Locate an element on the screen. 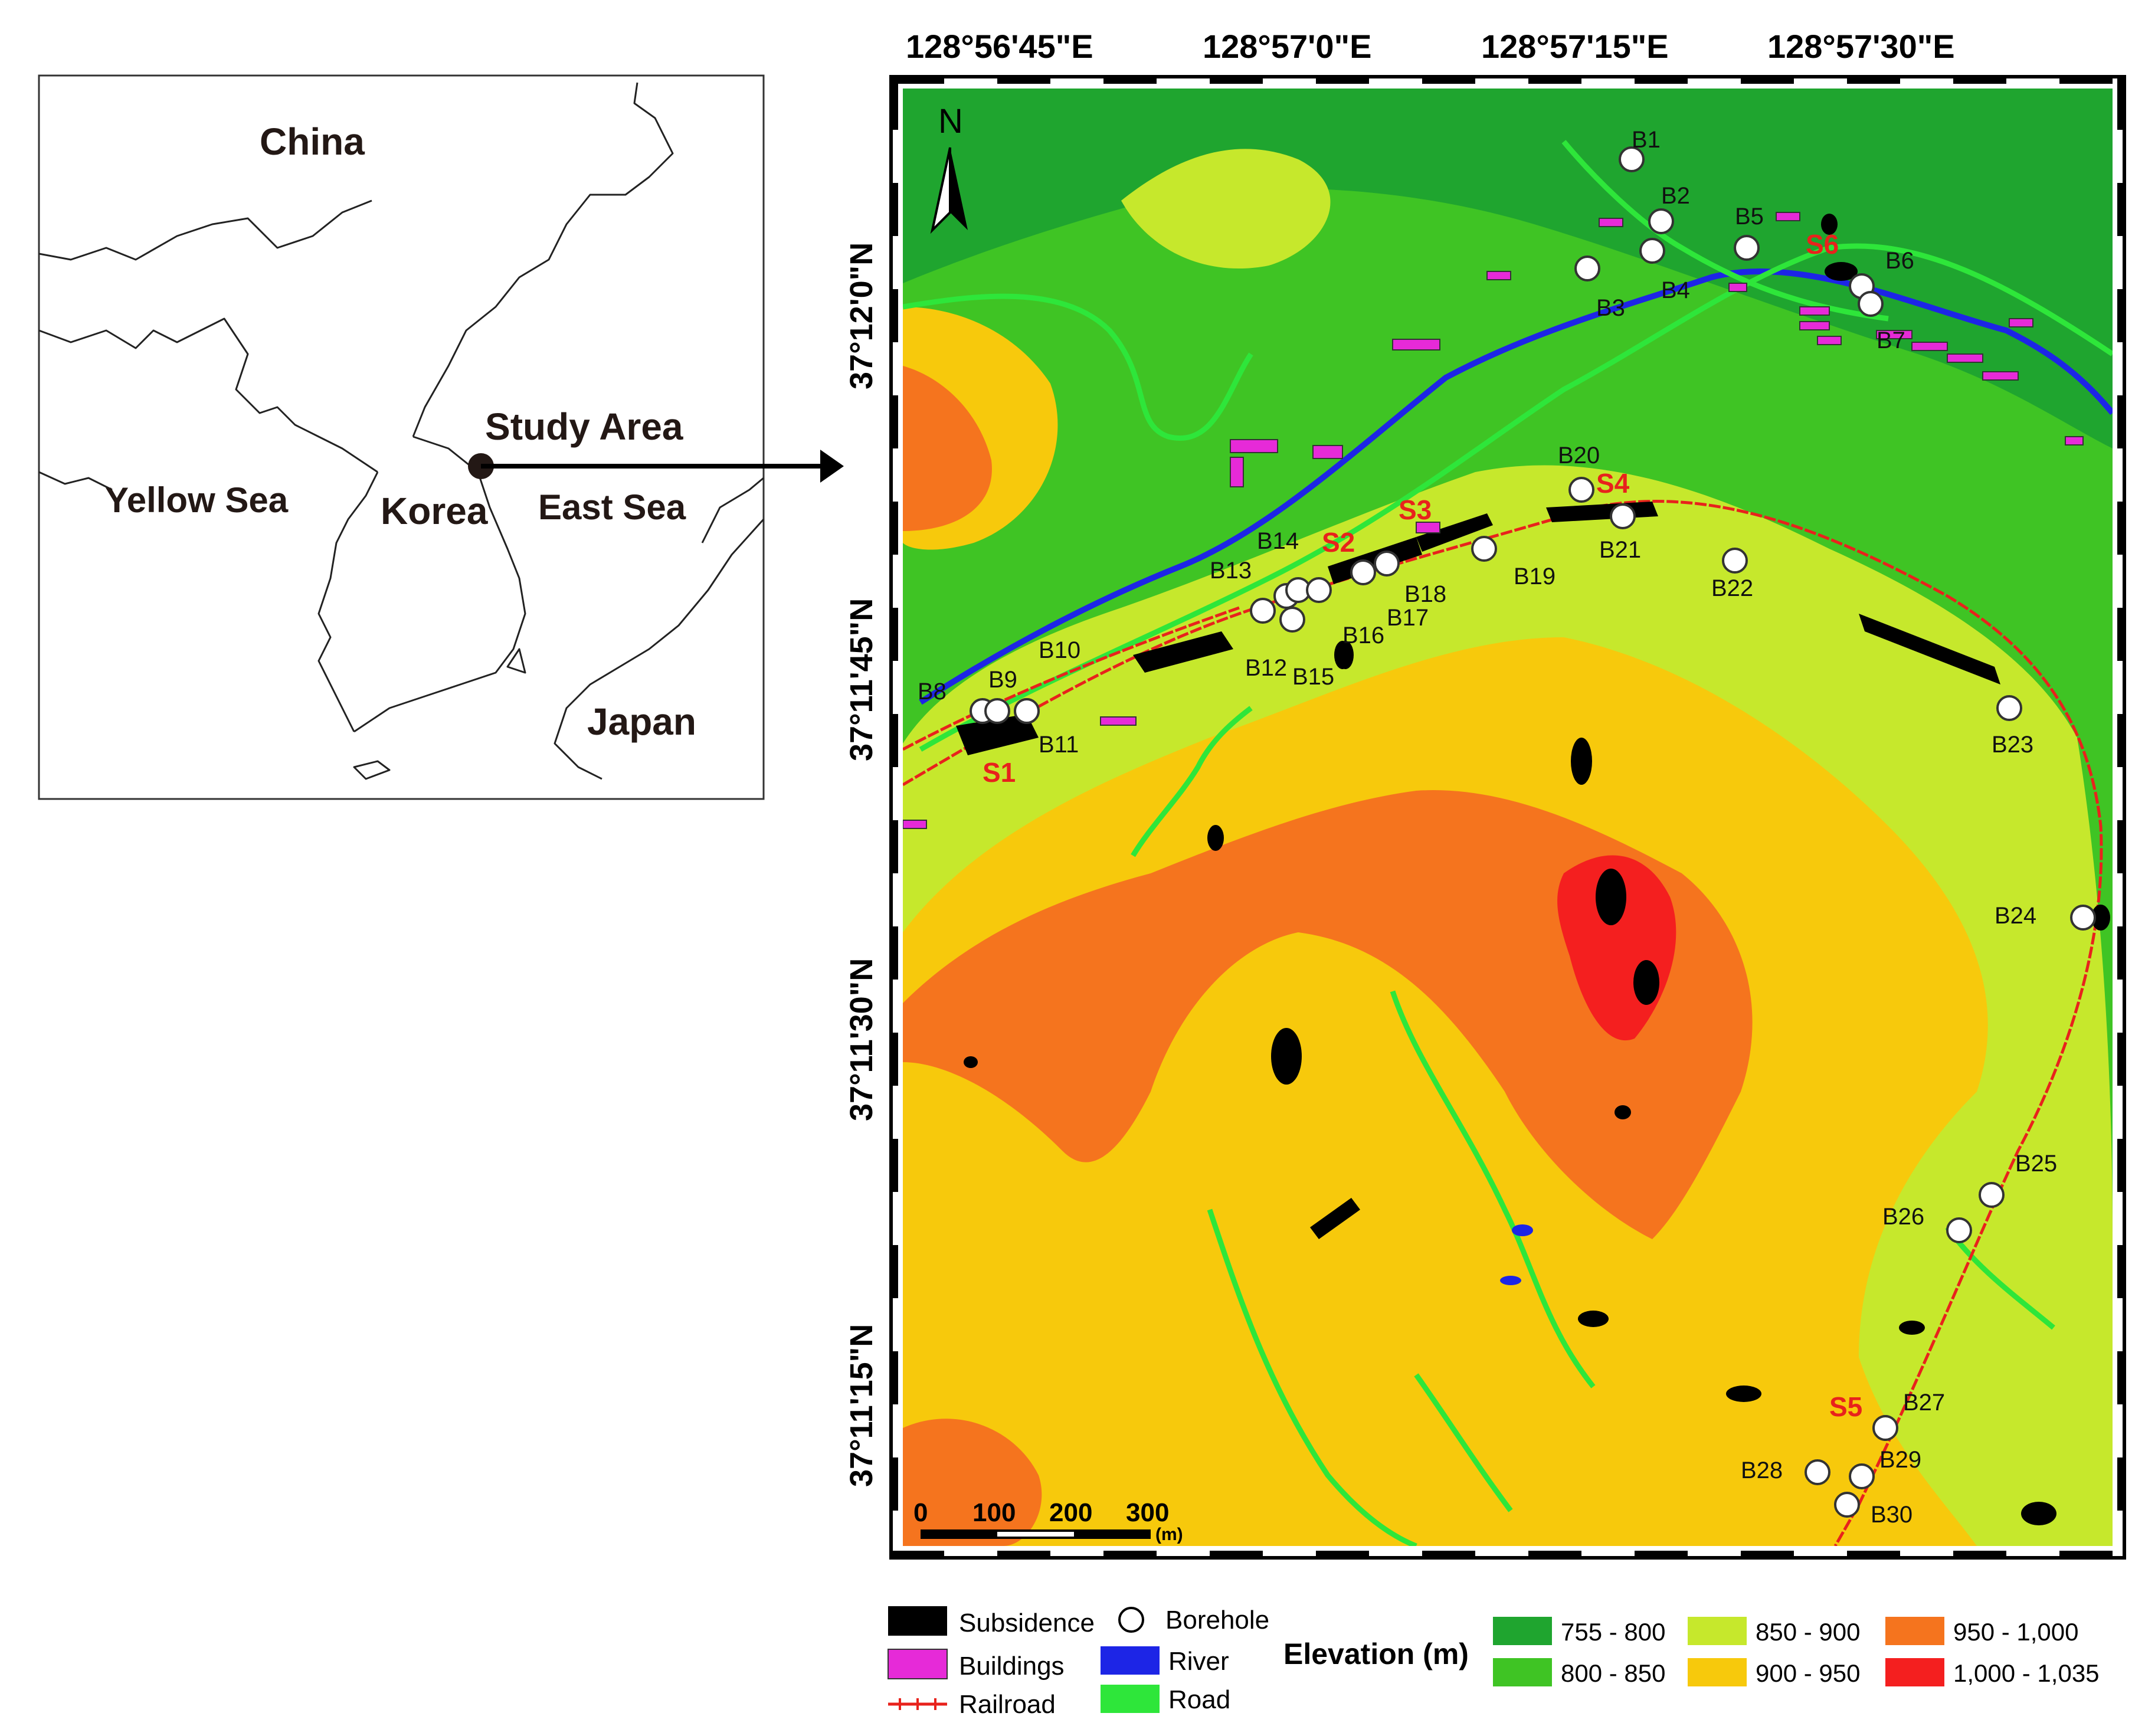 The width and height of the screenshot is (2145, 1736). subsidence-m is located at coordinates (1912, 1328).